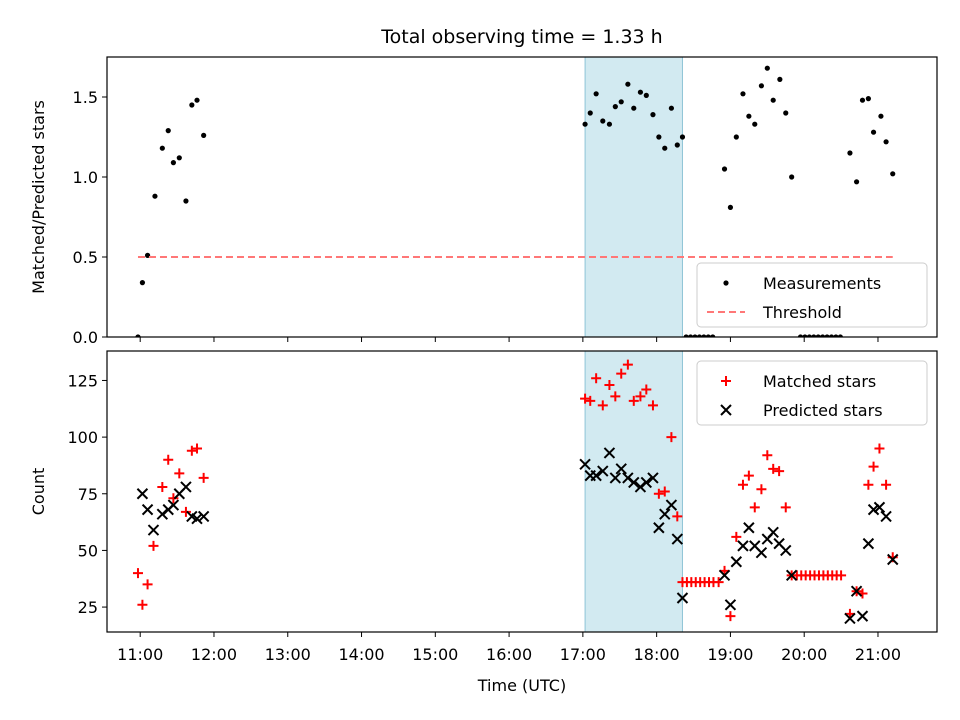  I want to click on y-tick-label: 125, so click(82, 380).